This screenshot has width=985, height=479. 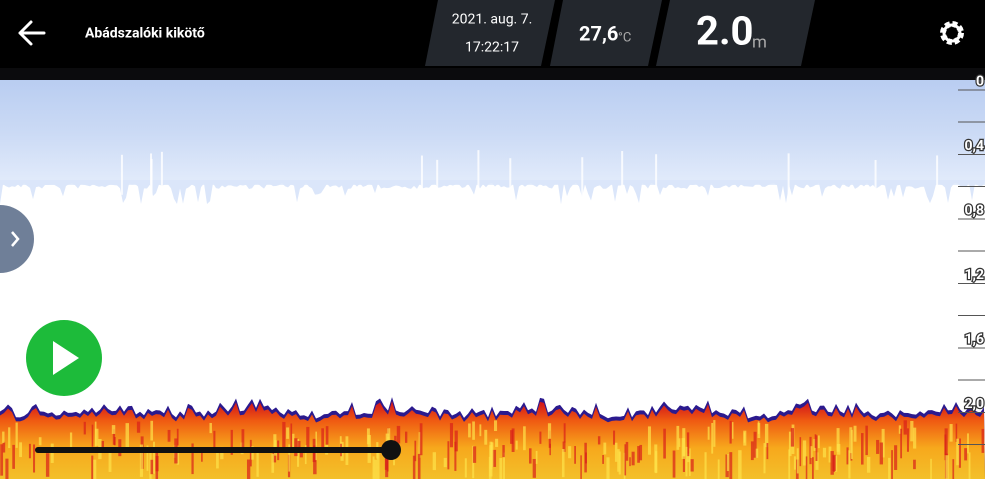 What do you see at coordinates (492, 20) in the screenshot?
I see `date: 2021. aug. 7.` at bounding box center [492, 20].